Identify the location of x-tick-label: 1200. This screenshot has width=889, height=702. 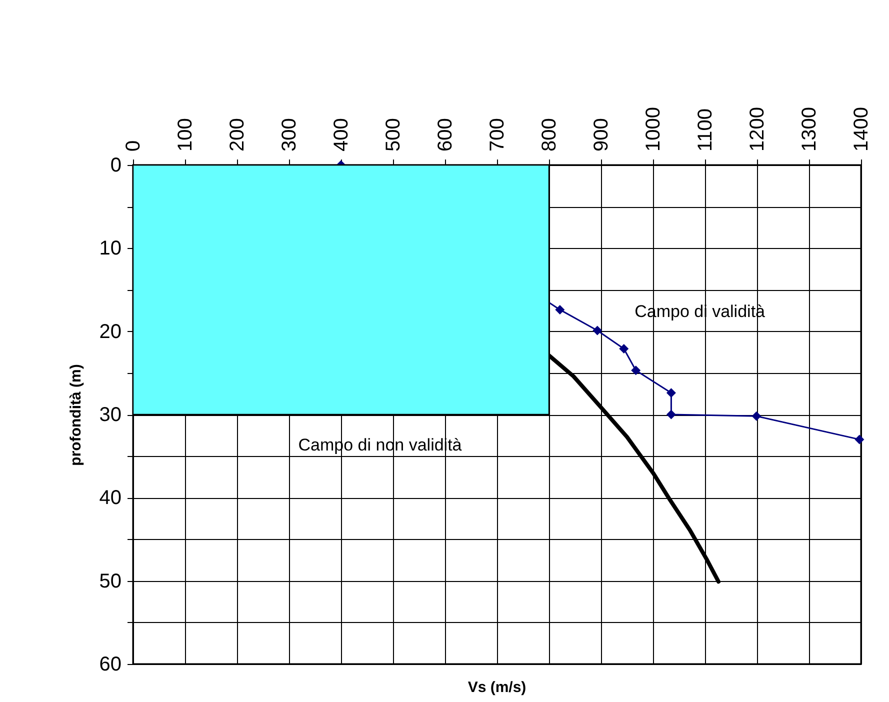
(757, 129).